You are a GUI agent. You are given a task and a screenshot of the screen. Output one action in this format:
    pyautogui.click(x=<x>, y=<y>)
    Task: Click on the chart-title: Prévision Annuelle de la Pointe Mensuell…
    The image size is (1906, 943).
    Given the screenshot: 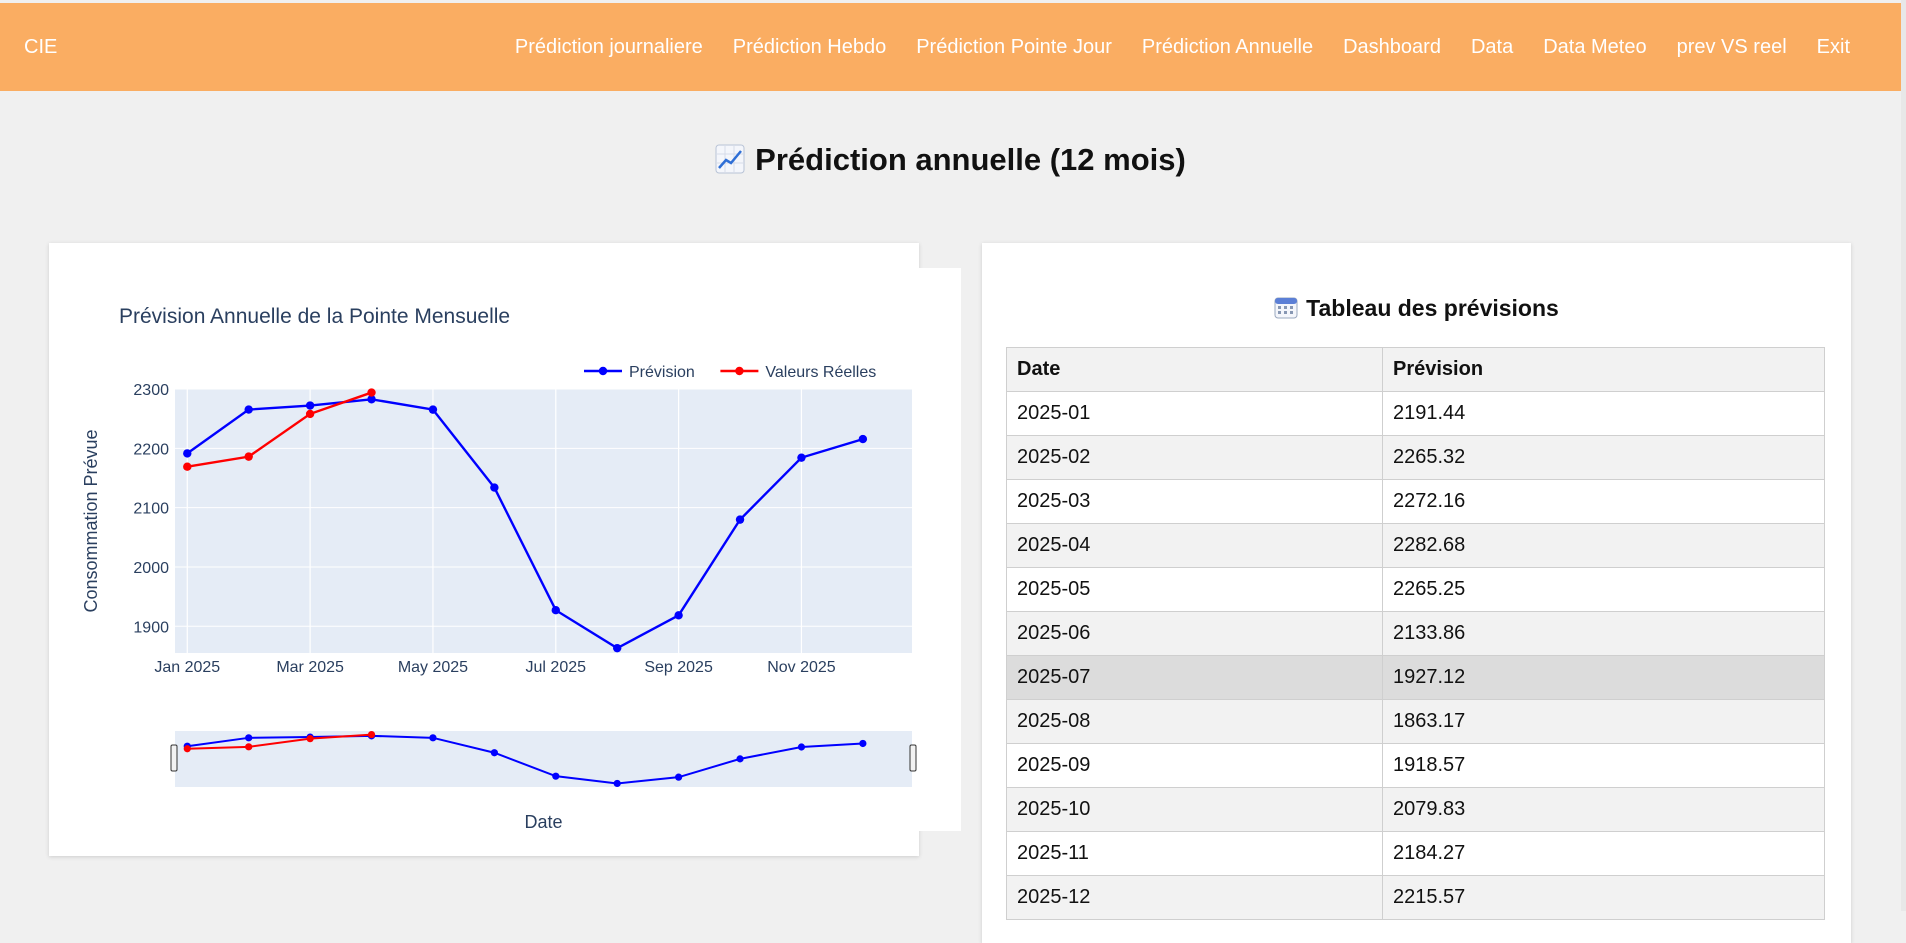 What is the action you would take?
    pyautogui.click(x=314, y=316)
    